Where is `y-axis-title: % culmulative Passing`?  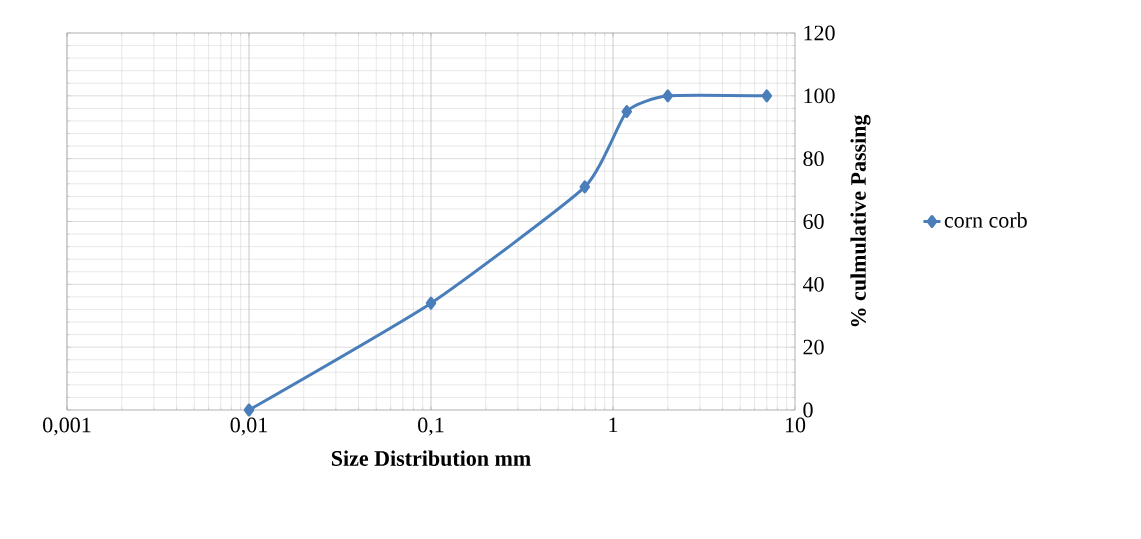 y-axis-title: % culmulative Passing is located at coordinates (860, 220).